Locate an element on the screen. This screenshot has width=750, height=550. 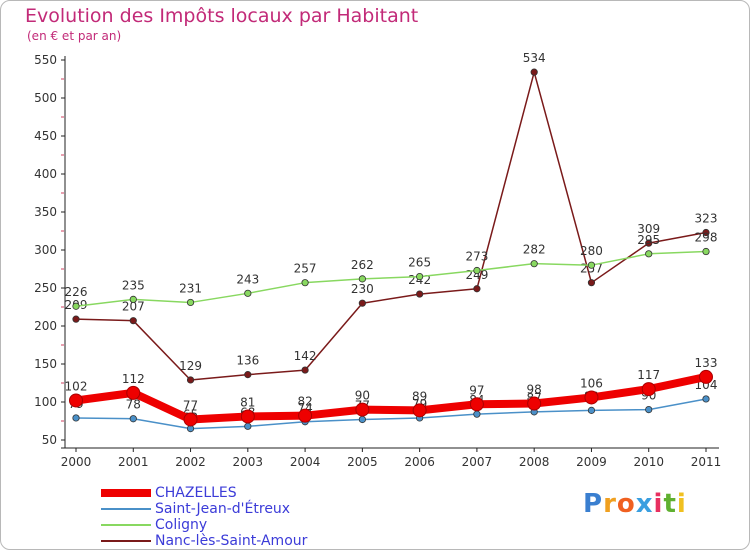
data-label: 82 is located at coordinates (304, 402).